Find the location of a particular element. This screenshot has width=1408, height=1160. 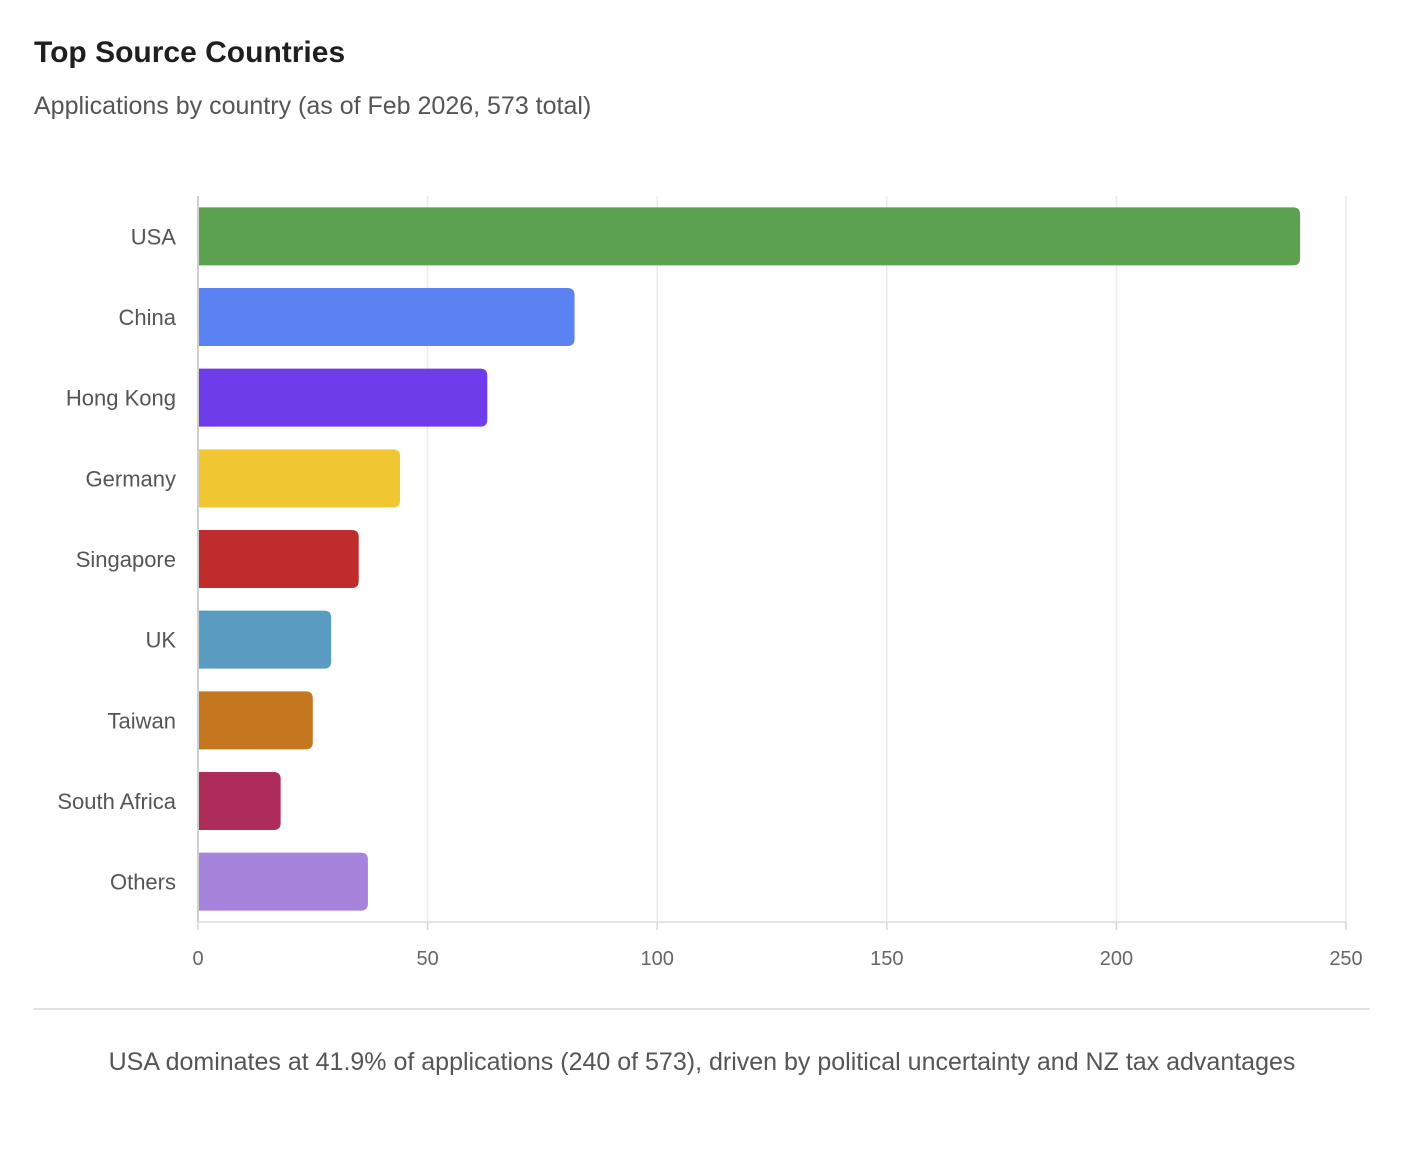

category-label: China is located at coordinates (148, 317).